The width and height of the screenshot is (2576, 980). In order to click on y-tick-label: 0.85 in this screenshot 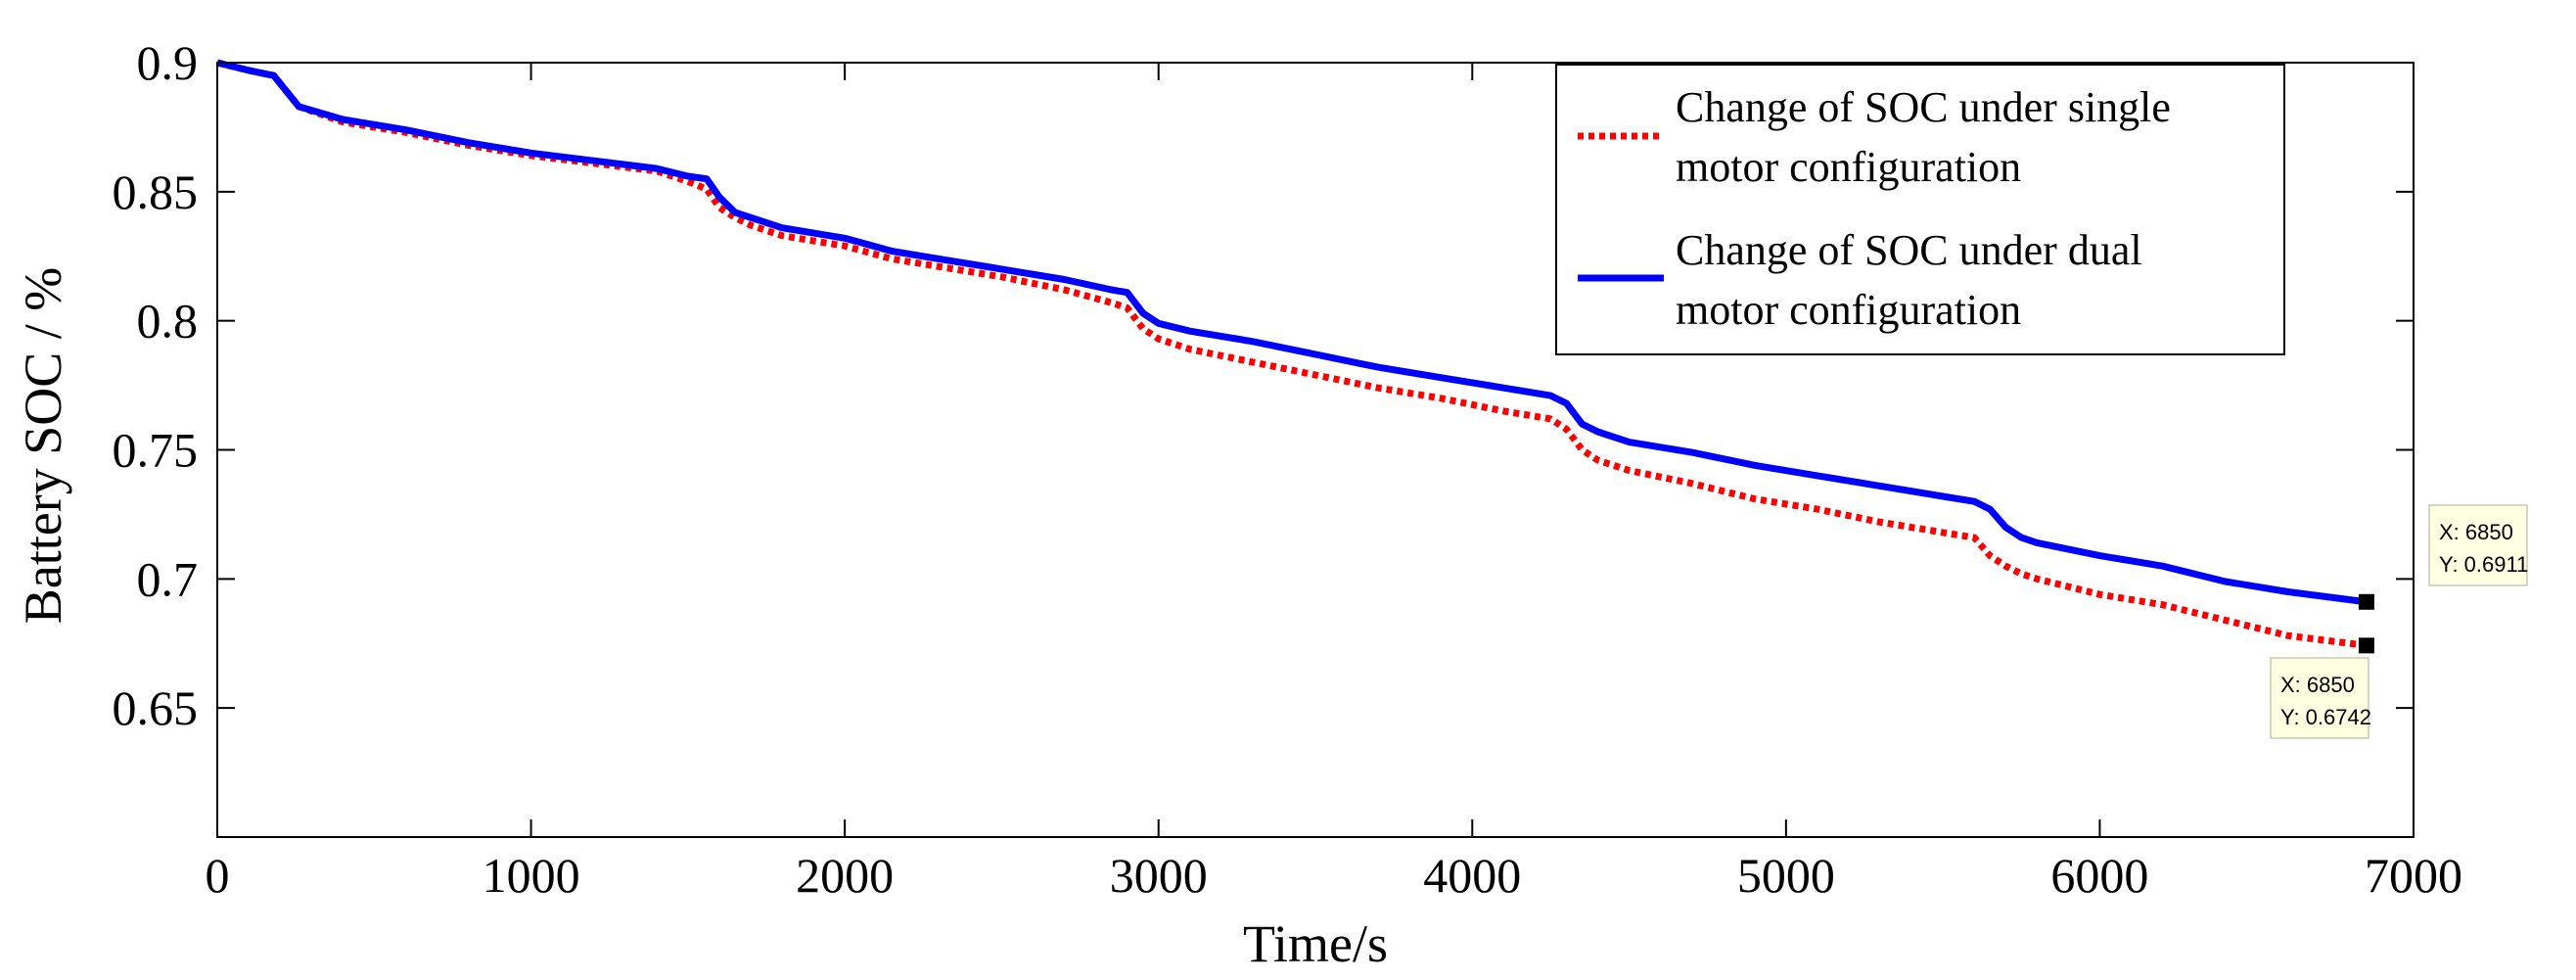, I will do `click(156, 191)`.